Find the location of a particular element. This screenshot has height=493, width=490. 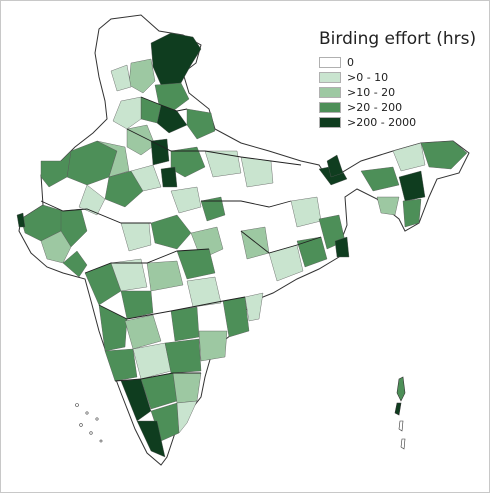

legend-item: >20 - 200 is located at coordinates (401, 107).